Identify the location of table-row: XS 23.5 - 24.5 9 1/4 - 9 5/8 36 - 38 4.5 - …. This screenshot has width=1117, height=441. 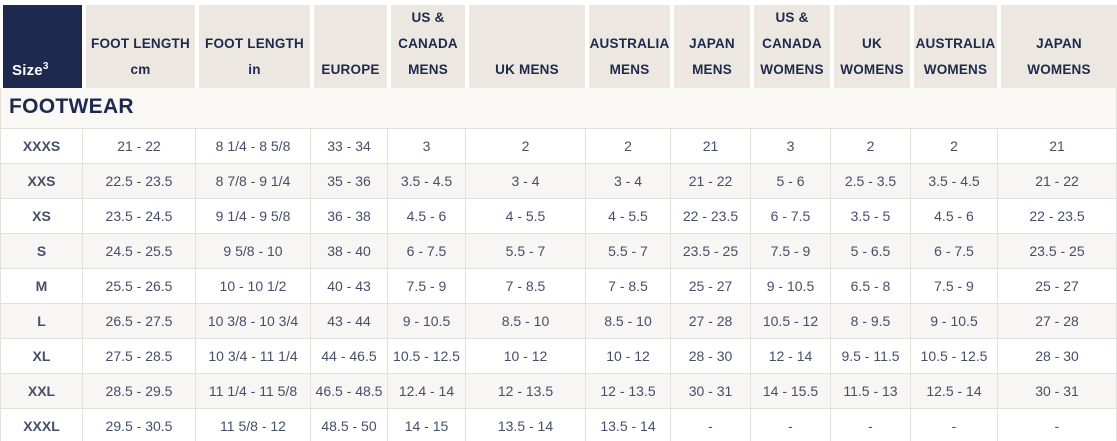
(558, 215).